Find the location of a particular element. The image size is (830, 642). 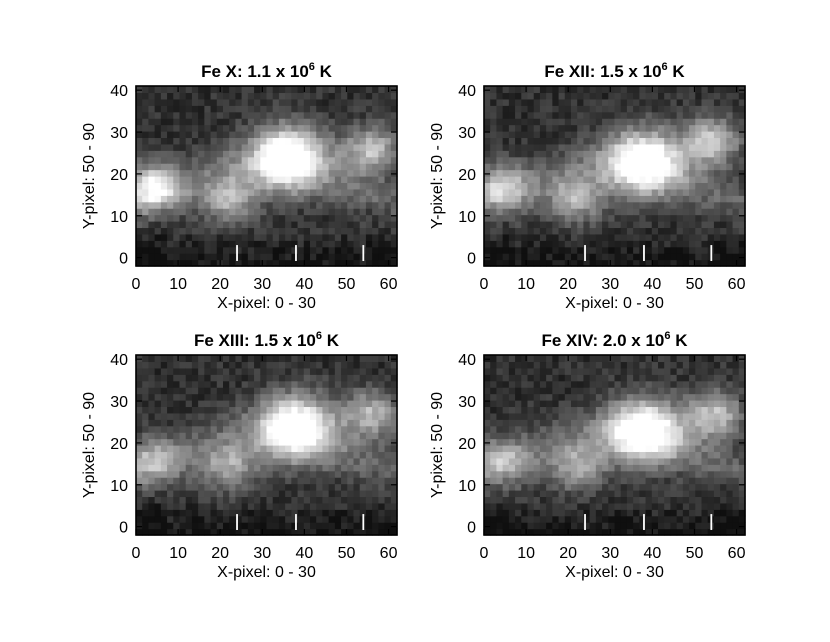

panel-title-text: Fe XIII: 1.5 x 10 is located at coordinates (255, 340).